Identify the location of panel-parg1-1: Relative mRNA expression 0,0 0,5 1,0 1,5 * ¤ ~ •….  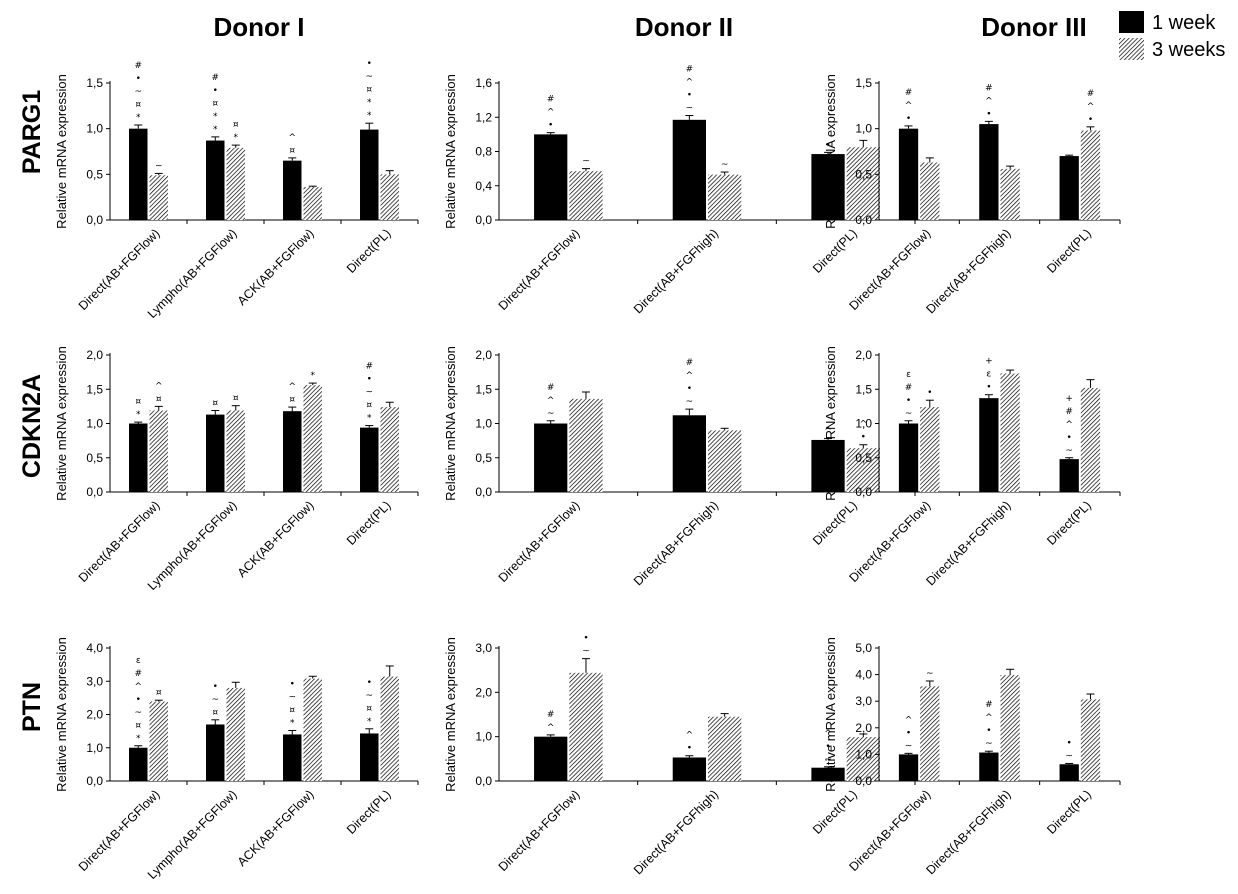
(236, 190).